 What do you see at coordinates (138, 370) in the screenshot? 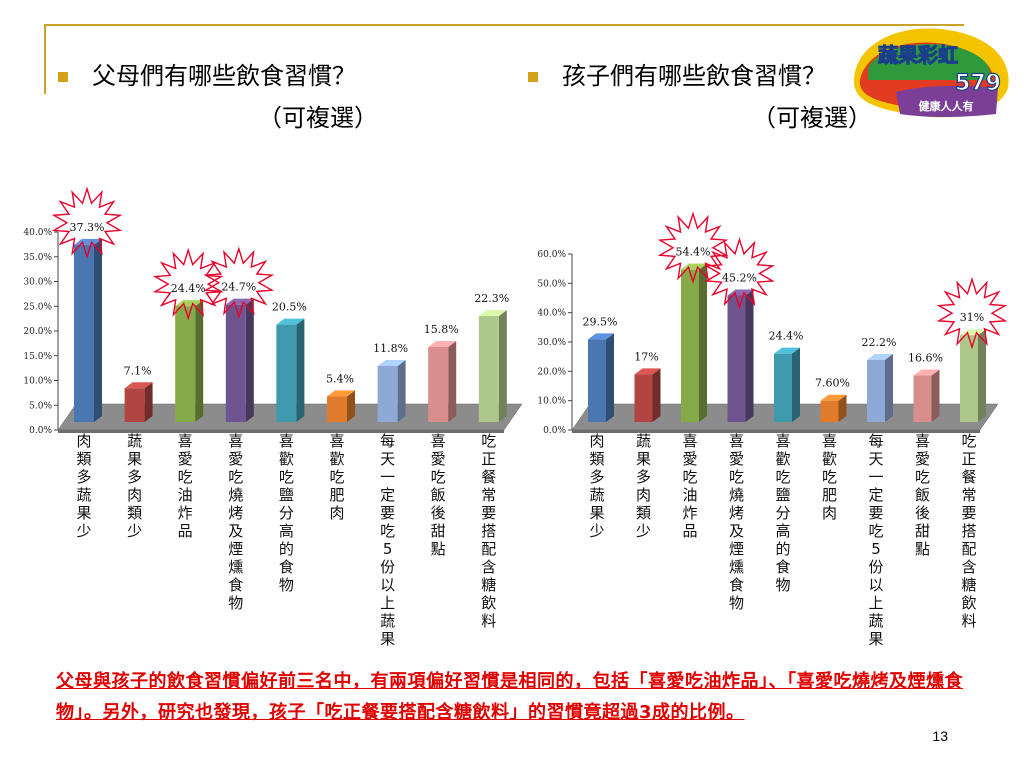
I see `parents-data-label: 7.1%` at bounding box center [138, 370].